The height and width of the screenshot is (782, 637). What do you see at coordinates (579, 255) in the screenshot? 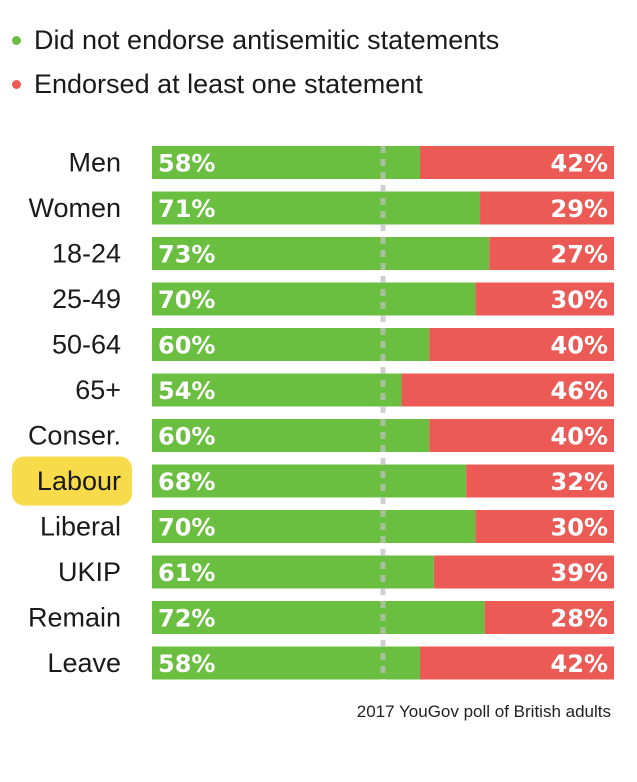
I see `value-label-endorsed-18-24: 27%` at bounding box center [579, 255].